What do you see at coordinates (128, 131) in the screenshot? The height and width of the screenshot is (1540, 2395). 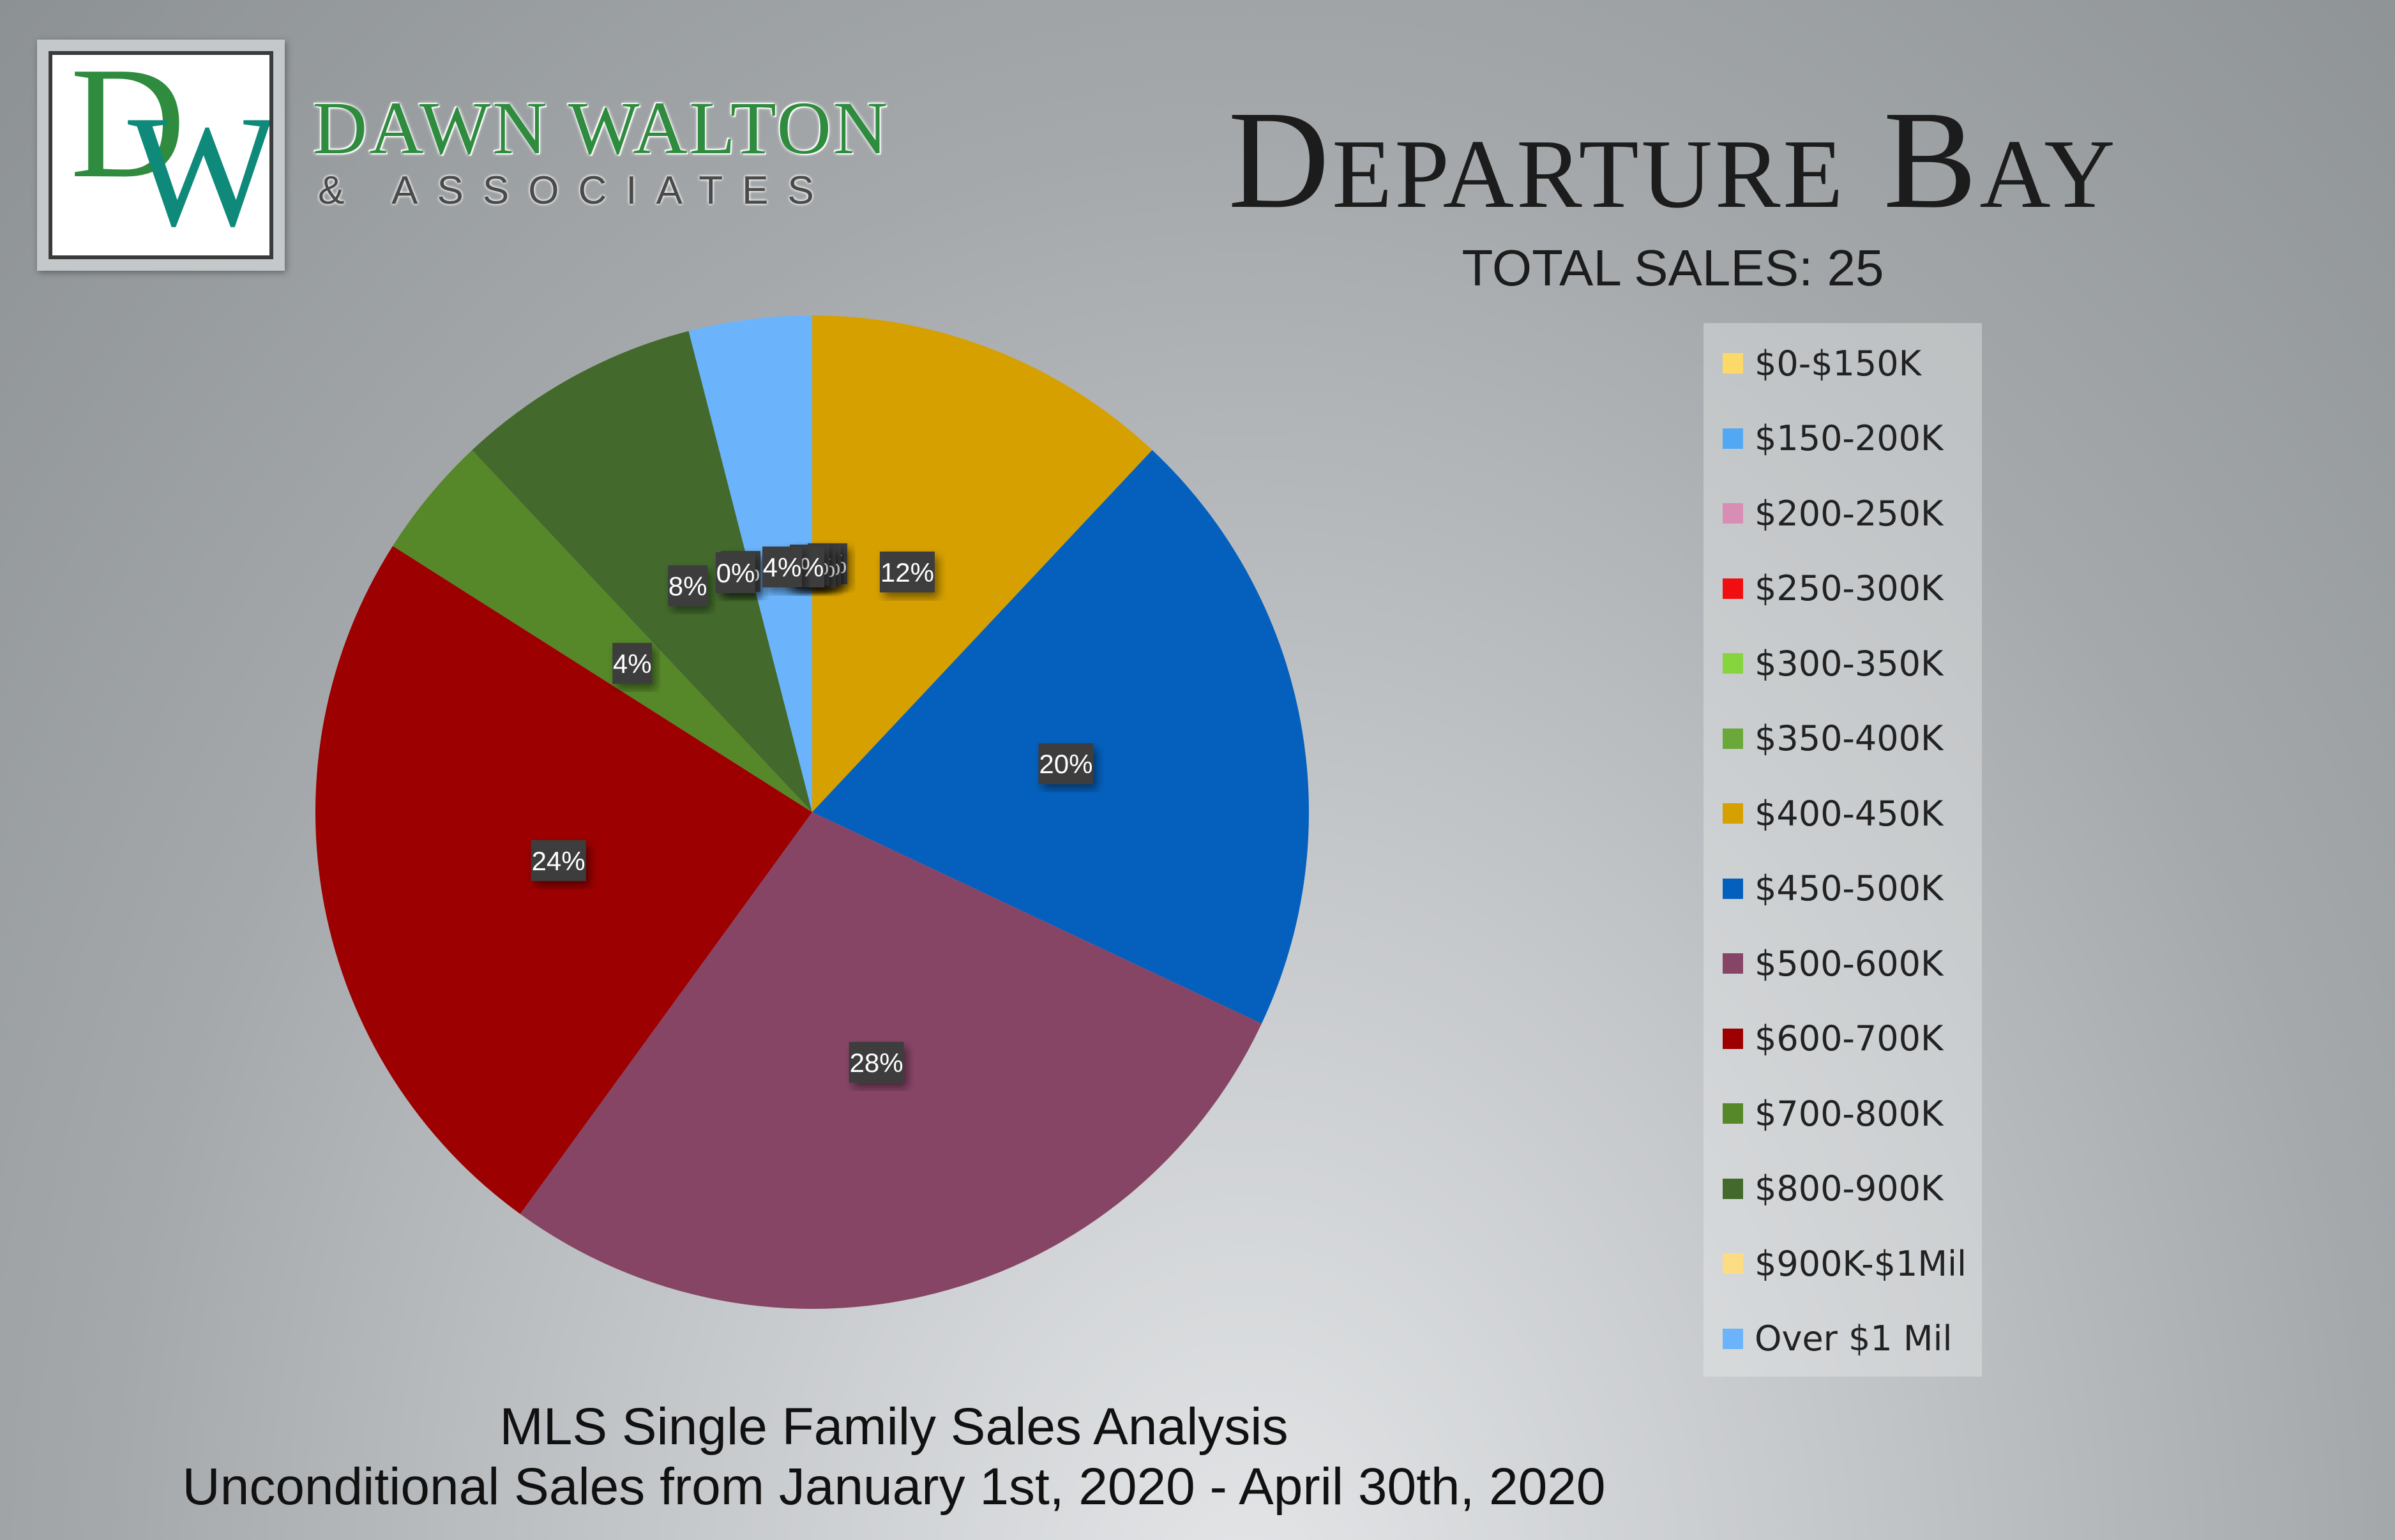 I see `logo-letter-d: D` at bounding box center [128, 131].